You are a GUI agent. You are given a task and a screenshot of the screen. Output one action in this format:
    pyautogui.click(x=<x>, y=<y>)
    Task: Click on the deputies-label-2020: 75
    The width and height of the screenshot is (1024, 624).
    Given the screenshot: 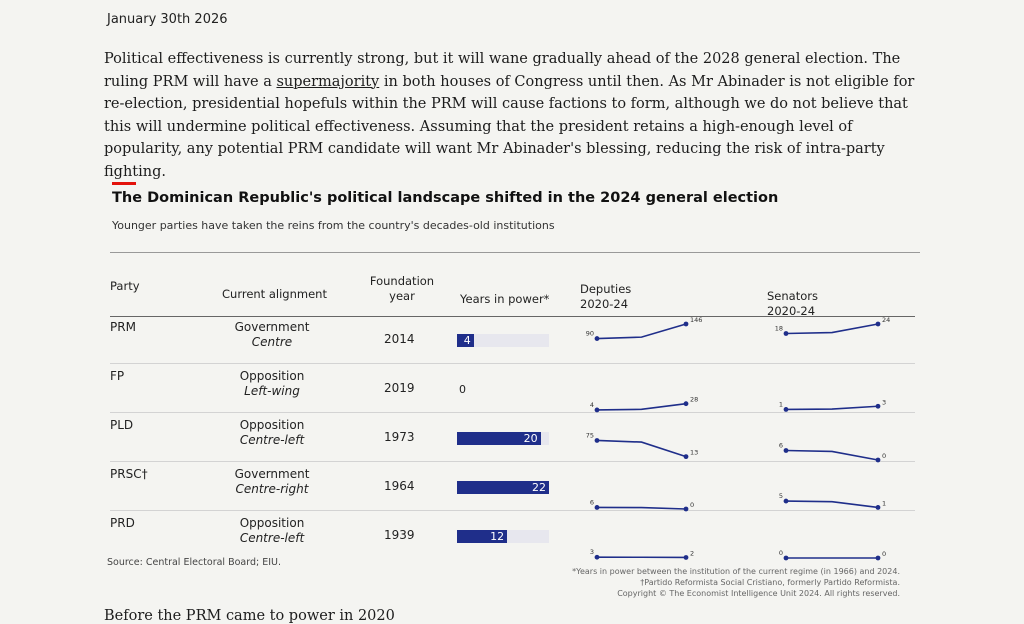 What is the action you would take?
    pyautogui.click(x=590, y=435)
    